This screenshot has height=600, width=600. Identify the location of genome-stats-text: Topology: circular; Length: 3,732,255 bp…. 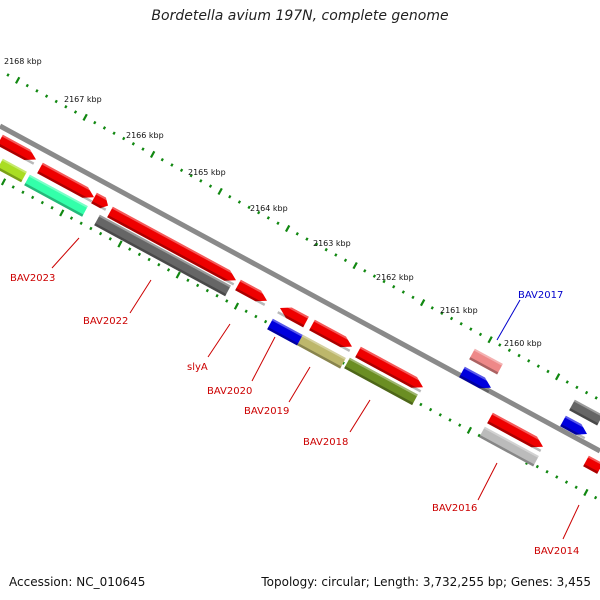
(426, 582).